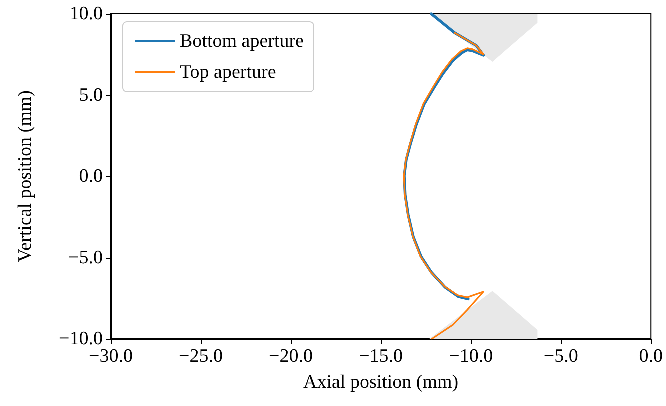 This screenshot has height=406, width=666. I want to click on y-tick-label: −5.0, so click(85, 257).